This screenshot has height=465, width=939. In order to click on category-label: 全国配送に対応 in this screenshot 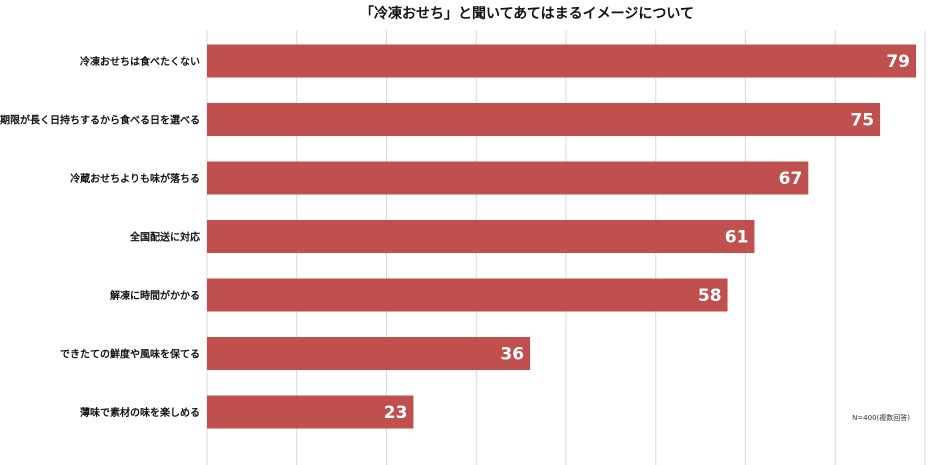, I will do `click(164, 237)`.